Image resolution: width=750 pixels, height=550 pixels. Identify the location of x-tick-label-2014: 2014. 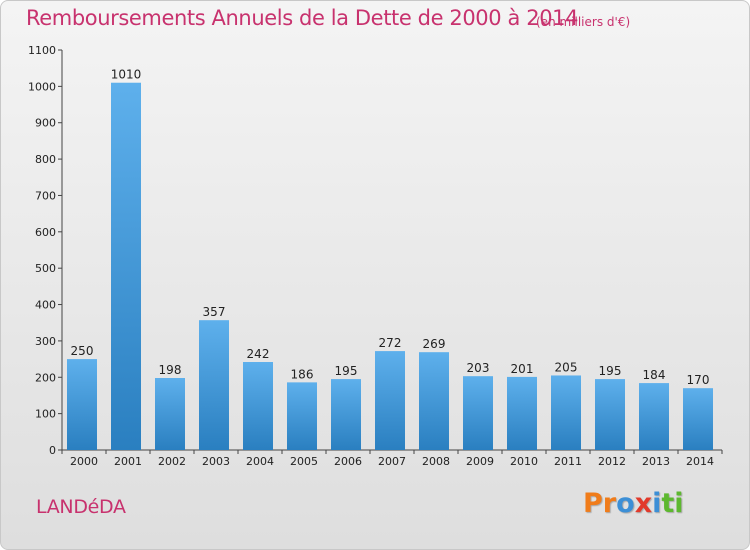
(700, 461).